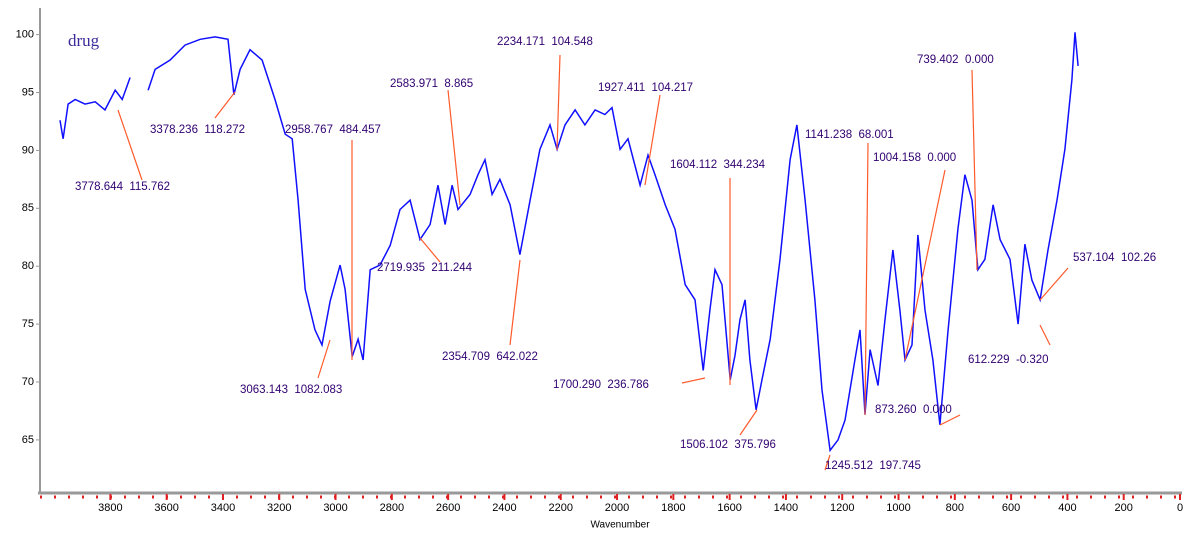  I want to click on x-tick-label: 1600, so click(729, 508).